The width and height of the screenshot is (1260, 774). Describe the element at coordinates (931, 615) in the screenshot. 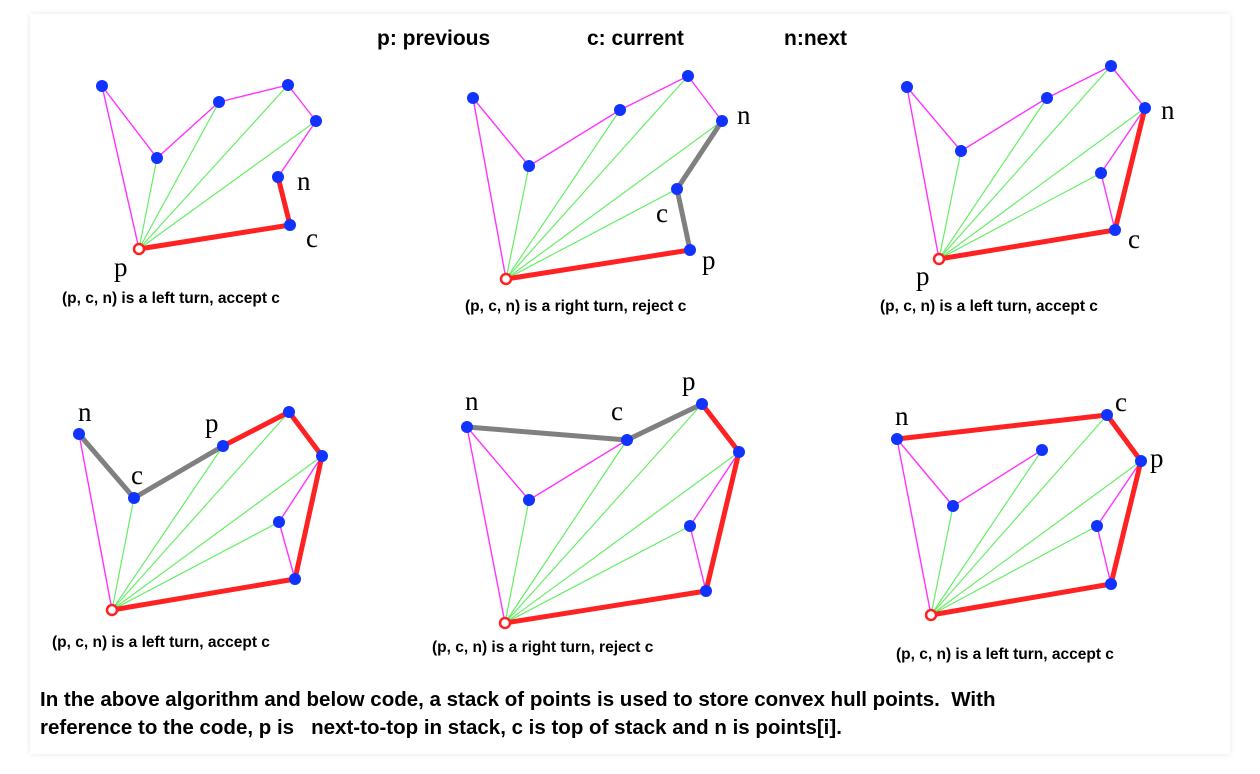

I see `anchor-point` at that location.